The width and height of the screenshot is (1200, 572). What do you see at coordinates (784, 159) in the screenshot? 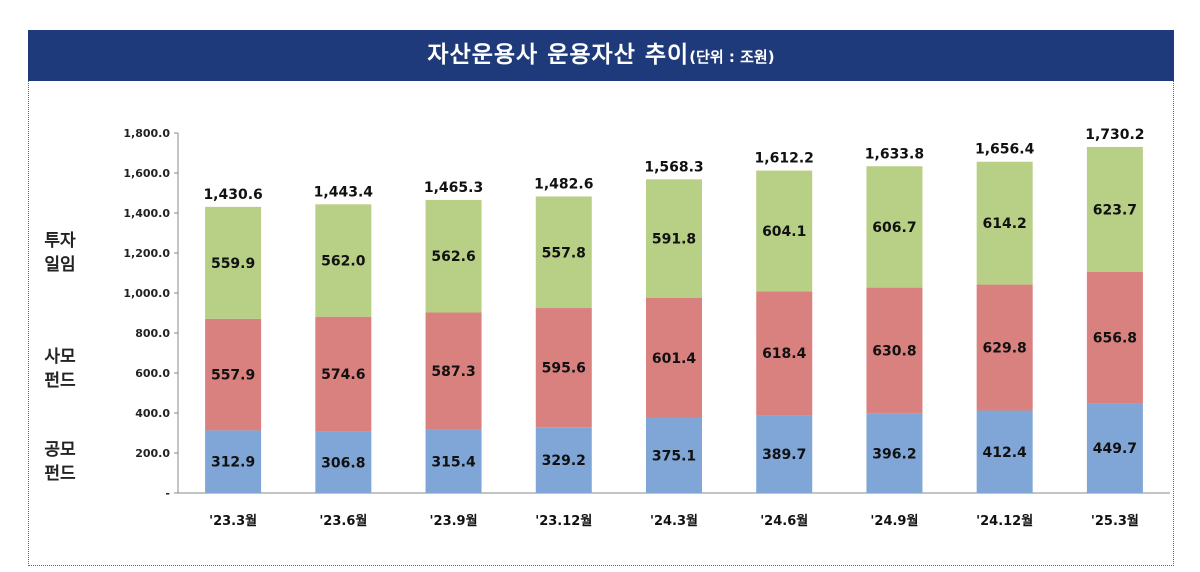
I see `total-label: 1,612.2` at bounding box center [784, 159].